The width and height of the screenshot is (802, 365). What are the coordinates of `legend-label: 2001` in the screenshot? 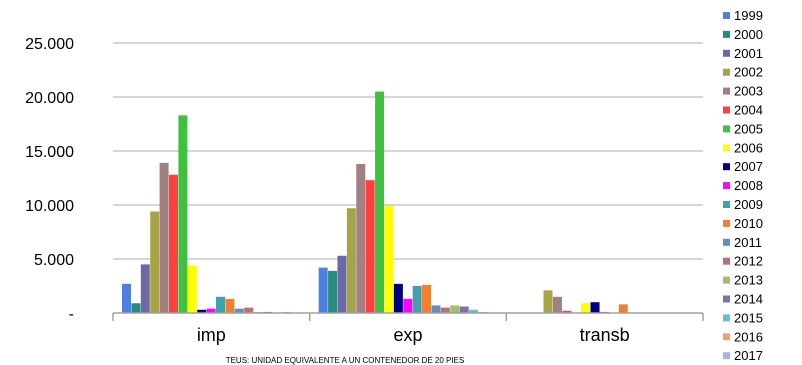 It's located at (748, 53).